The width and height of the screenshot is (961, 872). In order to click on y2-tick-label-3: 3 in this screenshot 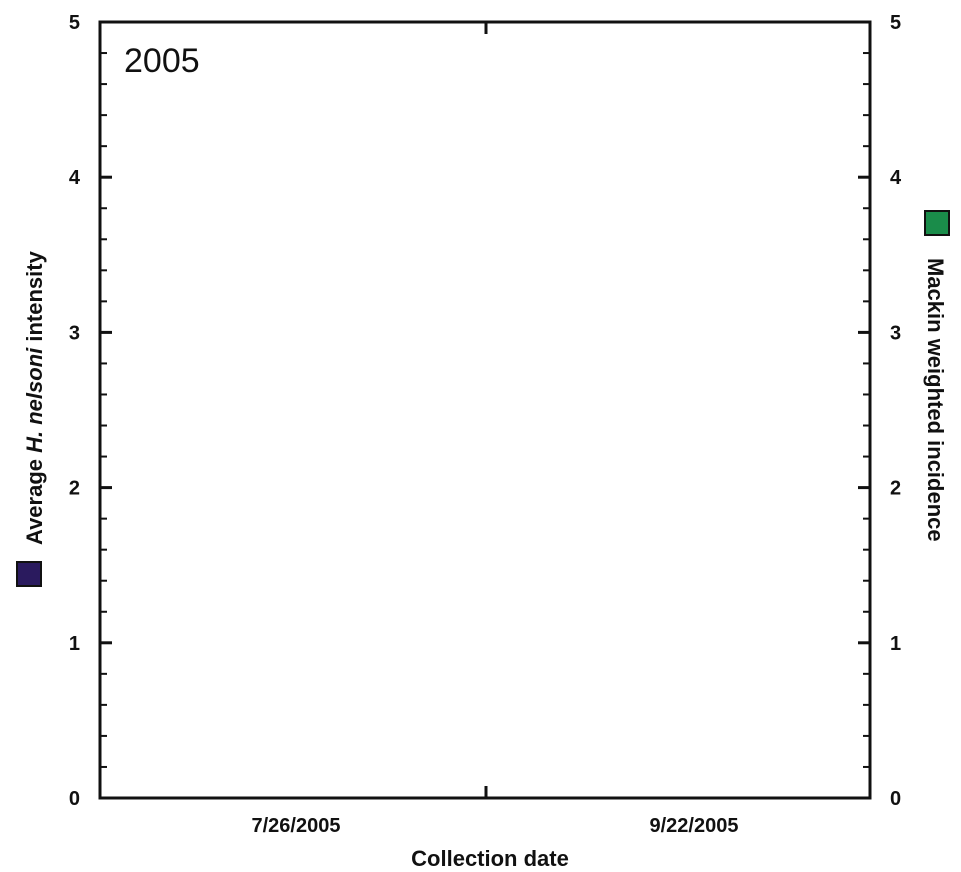, I will do `click(895, 333)`.